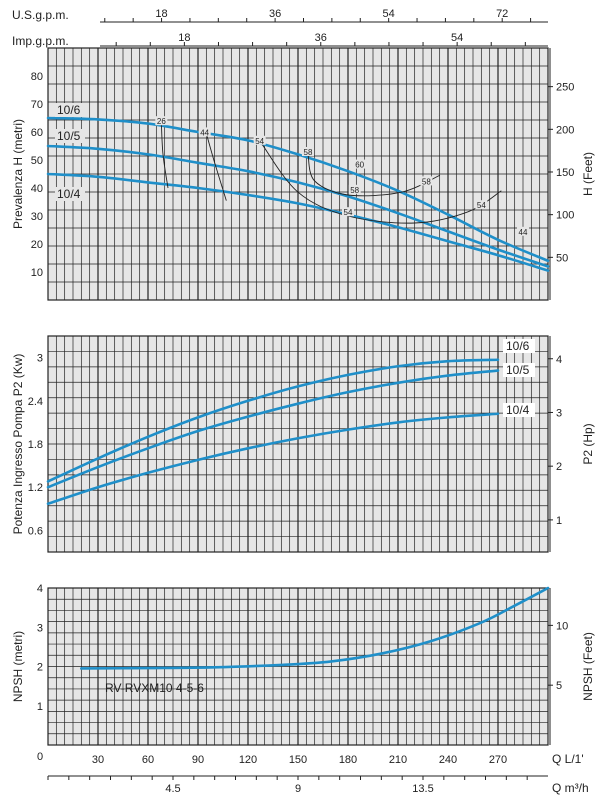  Describe the element at coordinates (37, 133) in the screenshot. I see `y-tick-label: 60` at that location.